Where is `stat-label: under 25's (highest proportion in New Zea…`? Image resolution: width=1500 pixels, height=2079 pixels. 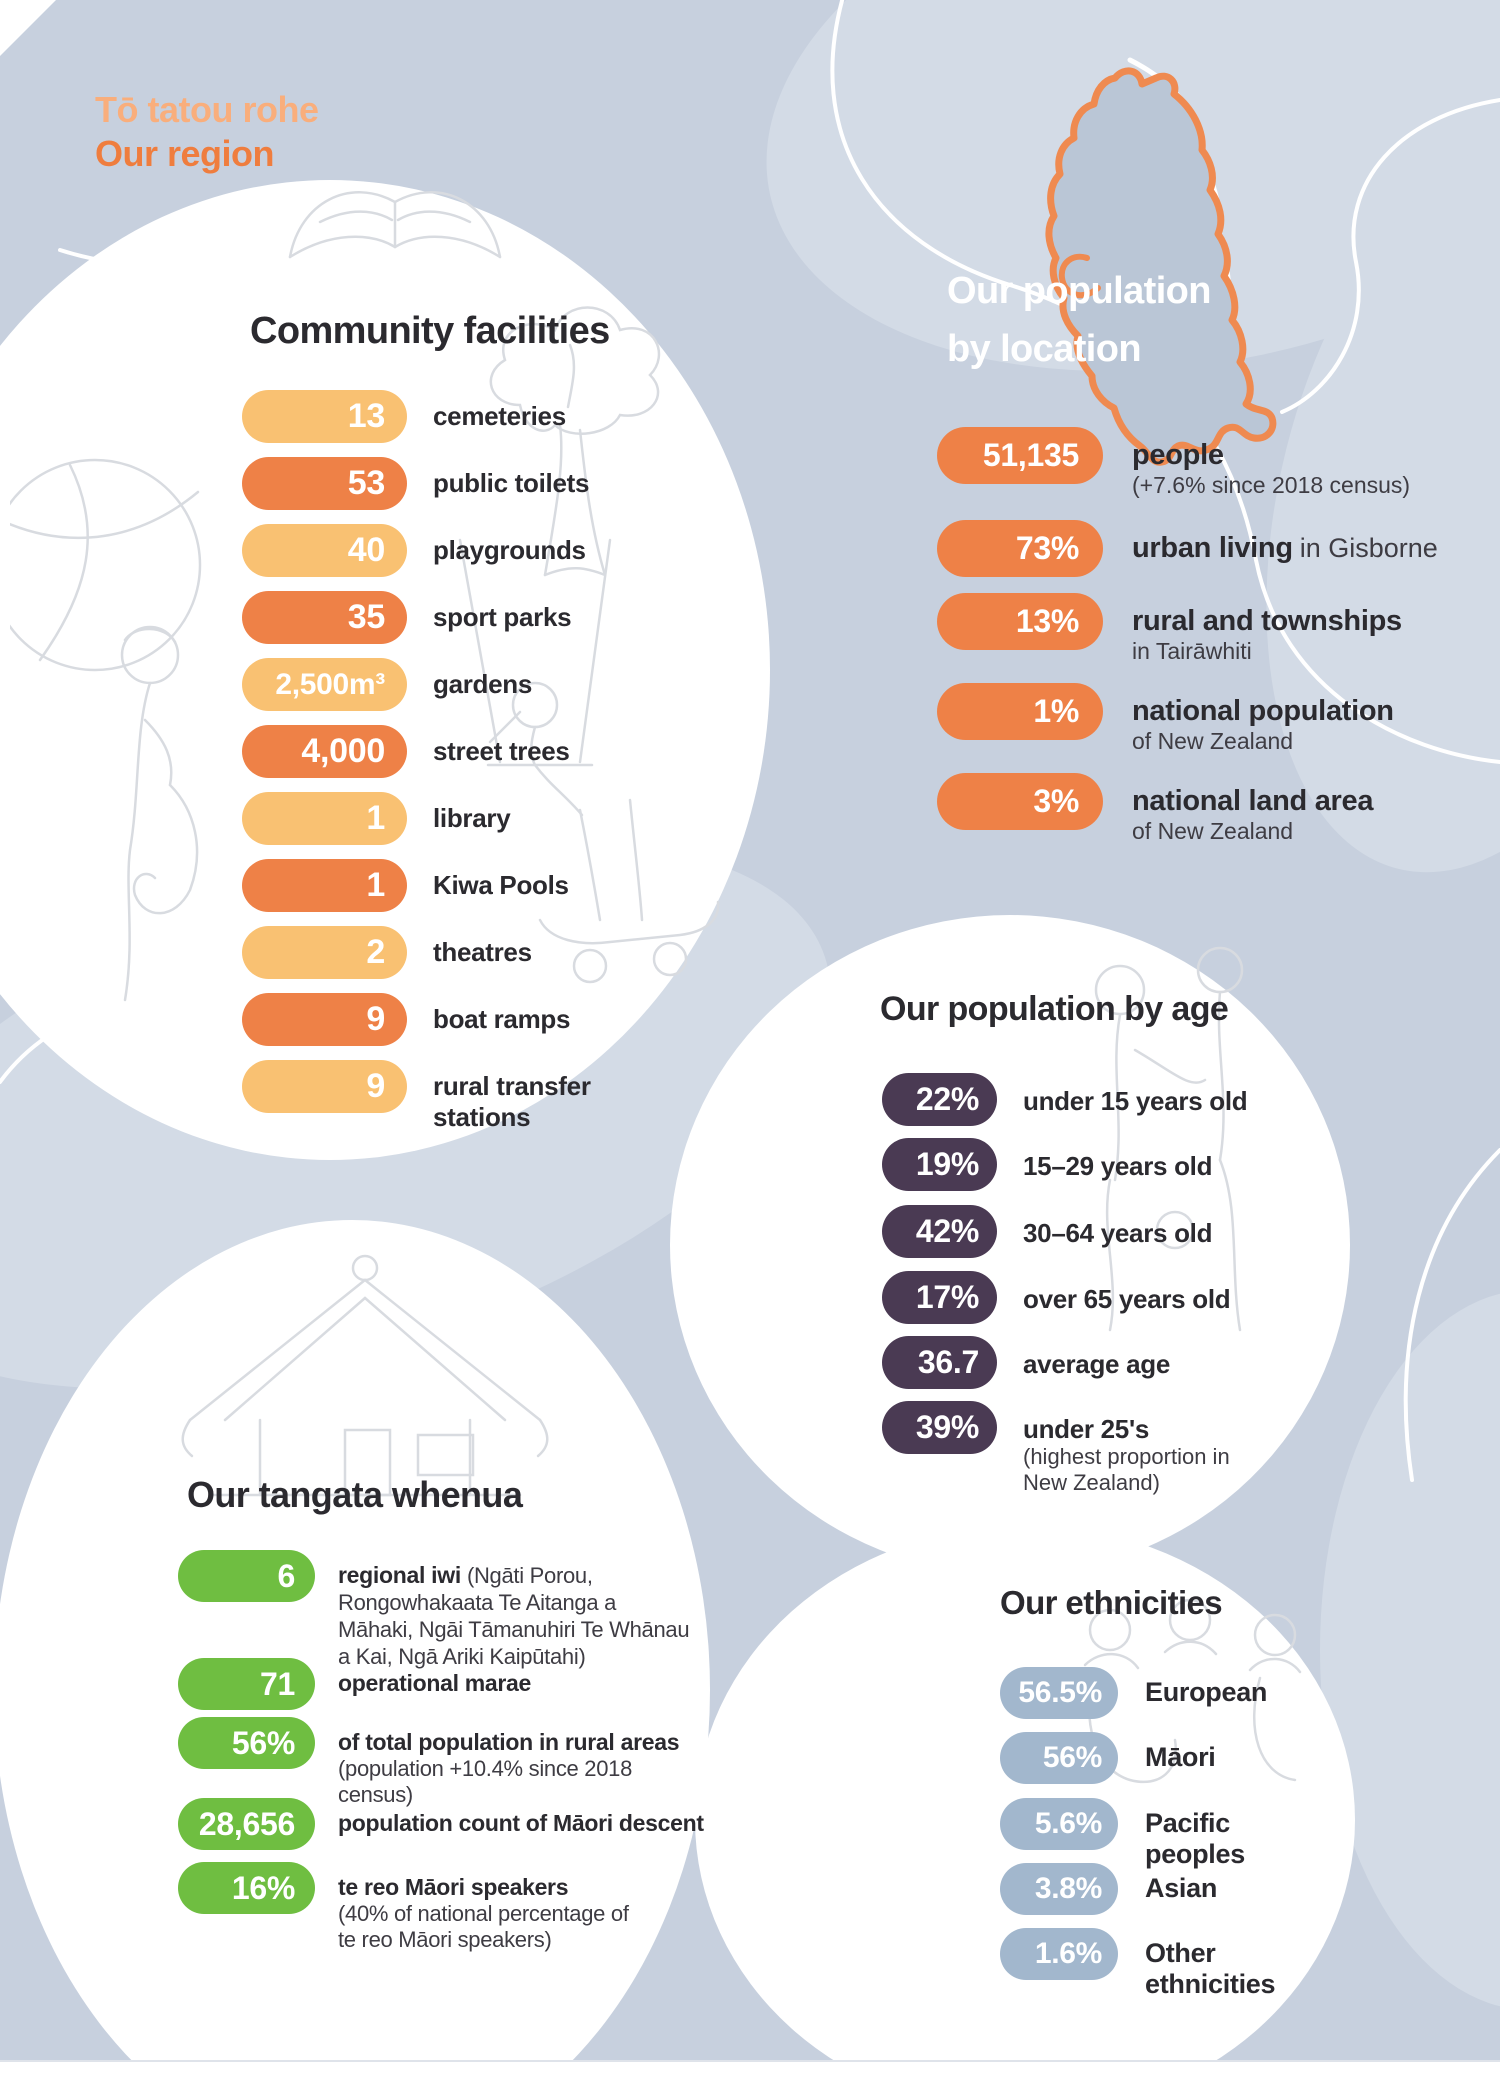
stat-label: under 25's (highest proportion in New Zea… is located at coordinates (1126, 1454).